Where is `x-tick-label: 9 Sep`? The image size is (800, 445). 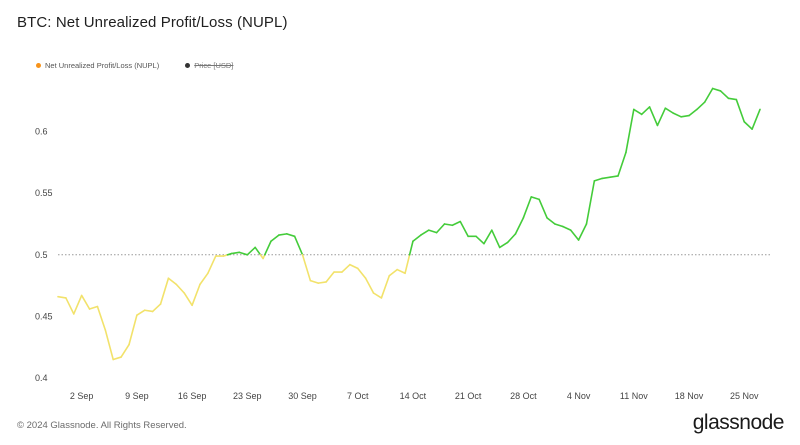
x-tick-label: 9 Sep is located at coordinates (137, 396).